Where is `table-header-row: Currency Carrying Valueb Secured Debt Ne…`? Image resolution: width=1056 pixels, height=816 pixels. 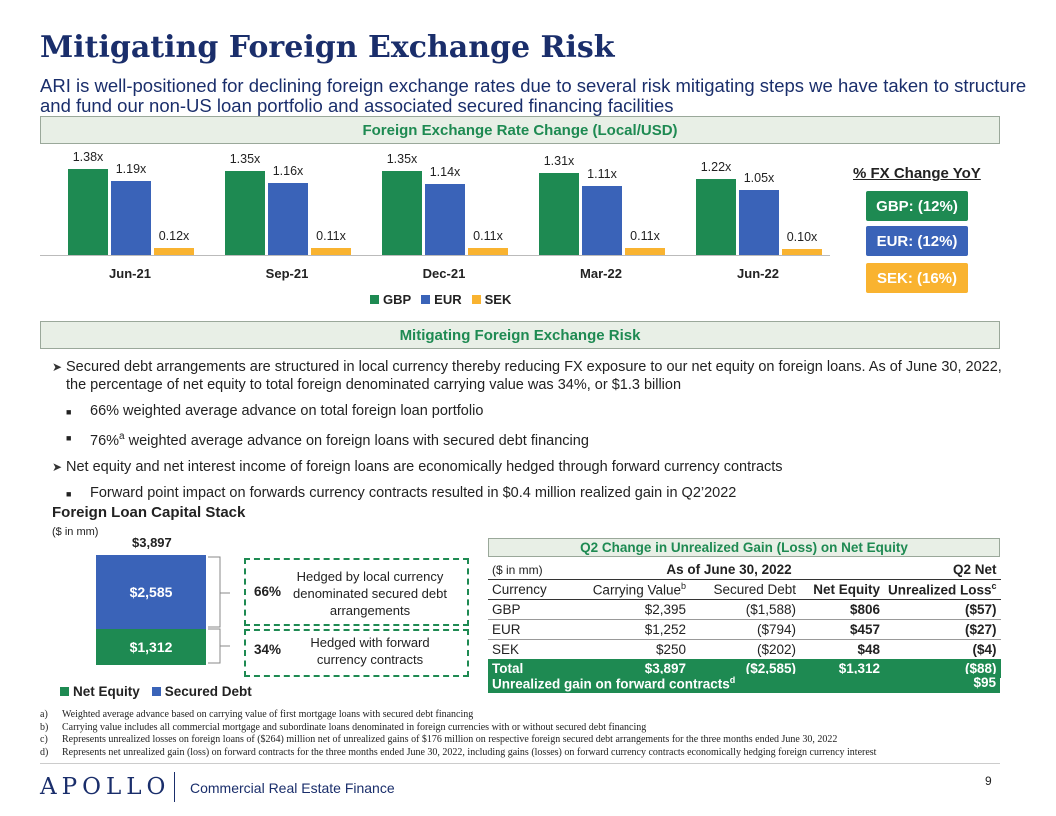
table-header-row: Currency Carrying Valueb Secured Debt Ne… is located at coordinates (744, 590).